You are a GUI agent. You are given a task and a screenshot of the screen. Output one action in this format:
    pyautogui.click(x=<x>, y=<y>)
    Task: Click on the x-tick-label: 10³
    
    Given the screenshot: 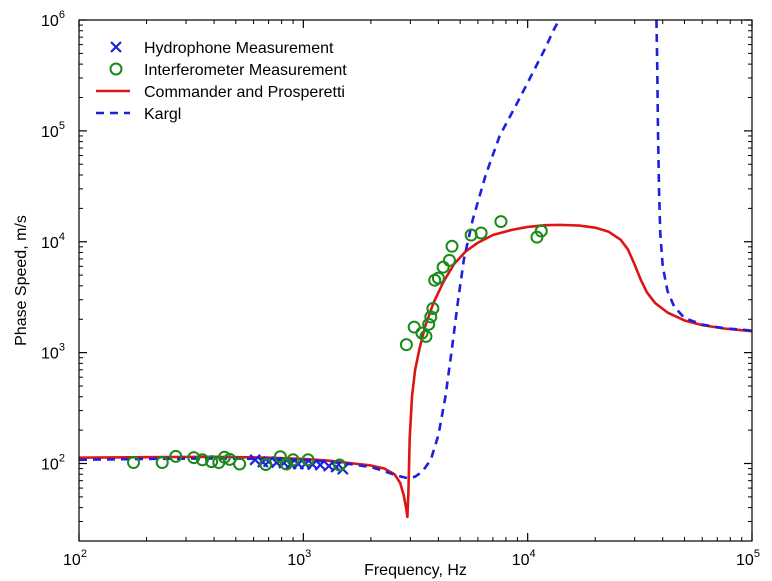 What is the action you would take?
    pyautogui.click(x=299, y=558)
    